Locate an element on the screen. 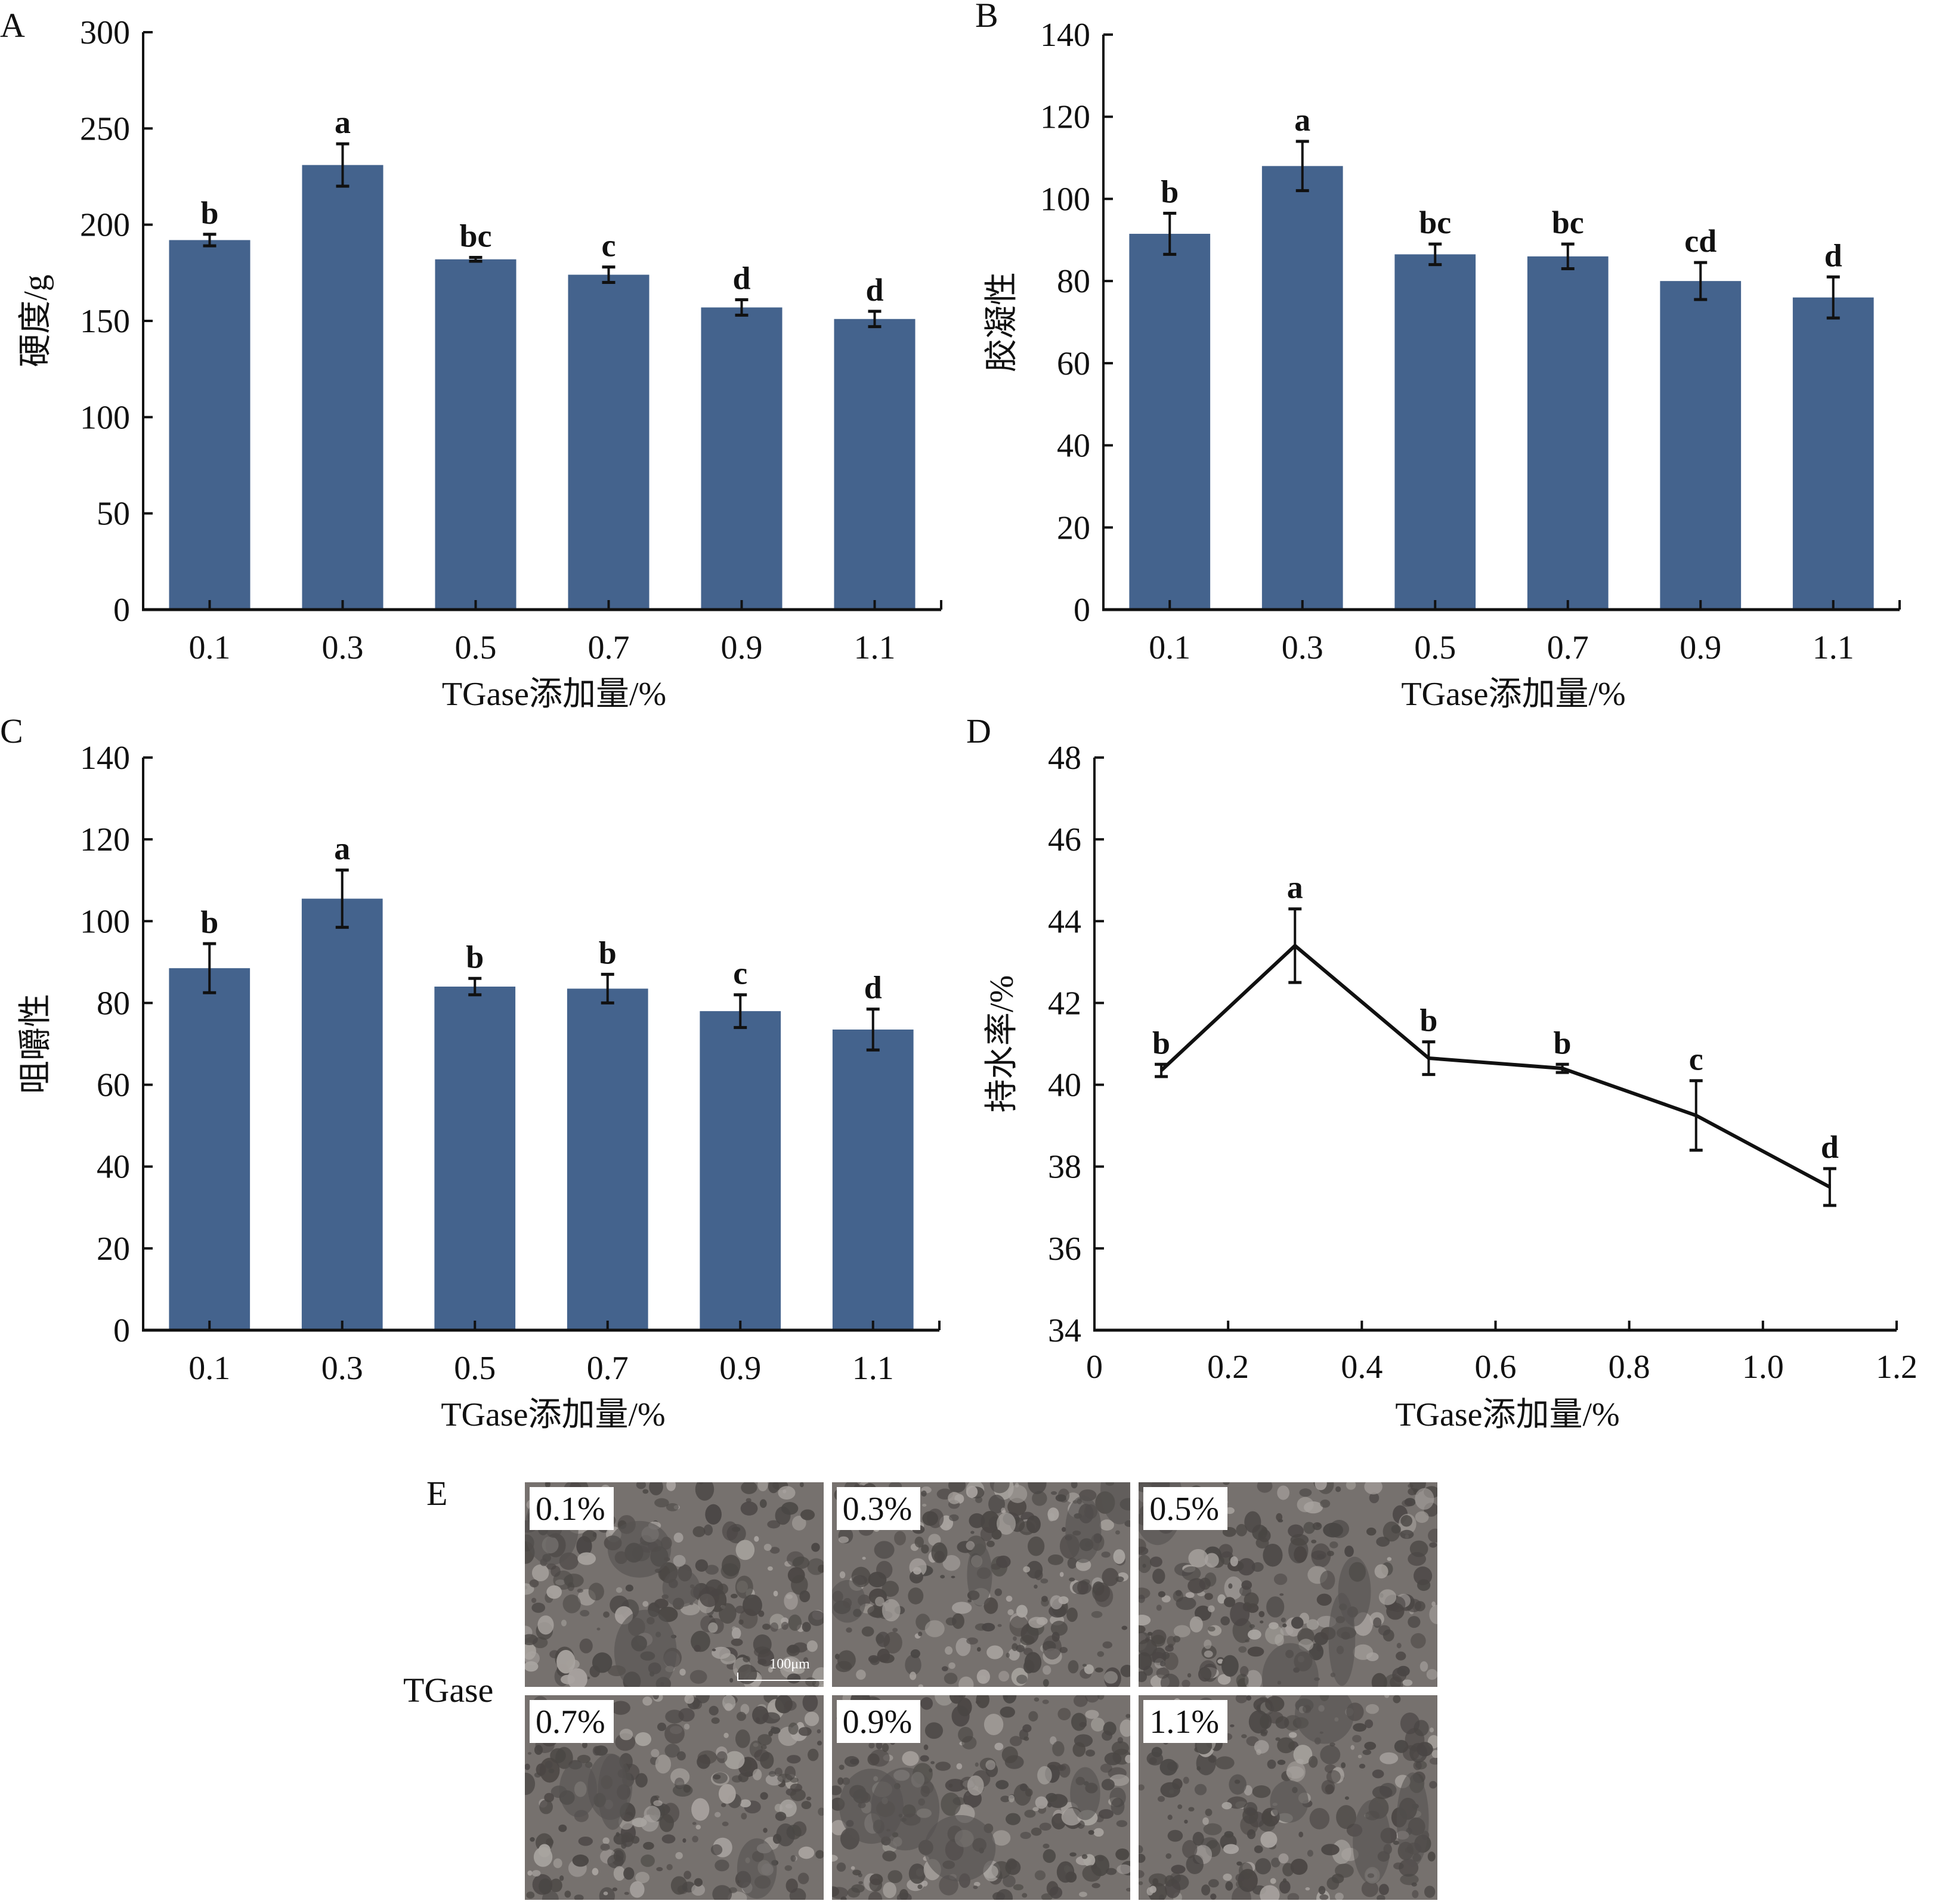 The image size is (1933, 1904). x-axis-title: TGase添加量/% is located at coordinates (553, 1414).